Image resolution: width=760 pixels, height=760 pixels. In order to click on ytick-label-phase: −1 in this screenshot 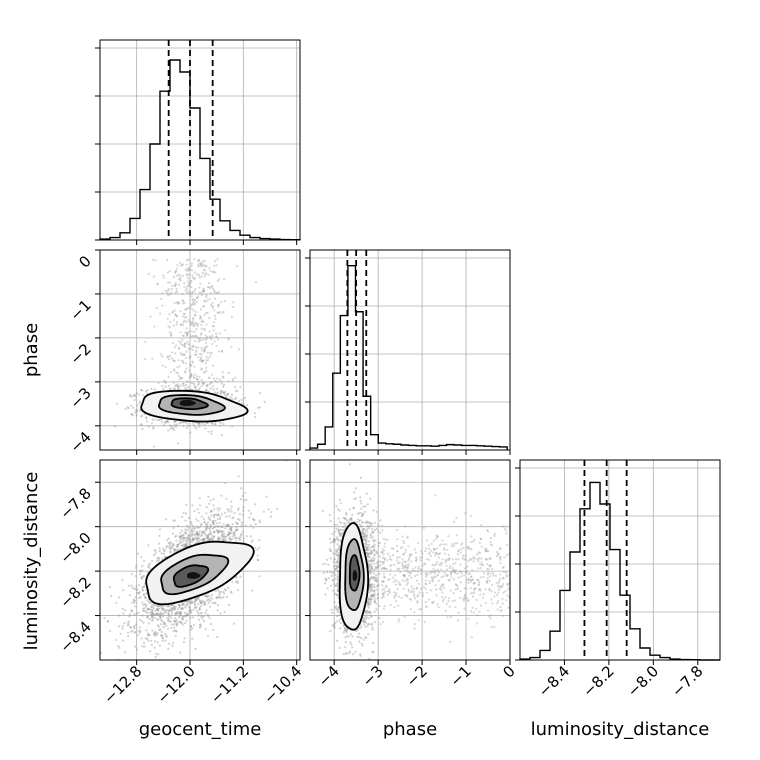, I will do `click(80, 310)`.